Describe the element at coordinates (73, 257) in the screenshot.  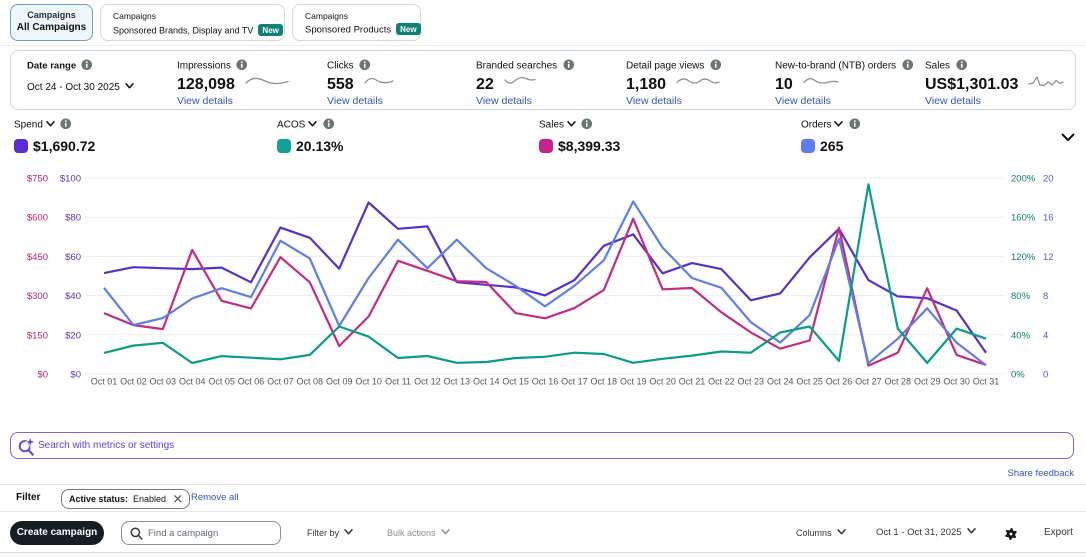
I see `svg-text: $60` at that location.